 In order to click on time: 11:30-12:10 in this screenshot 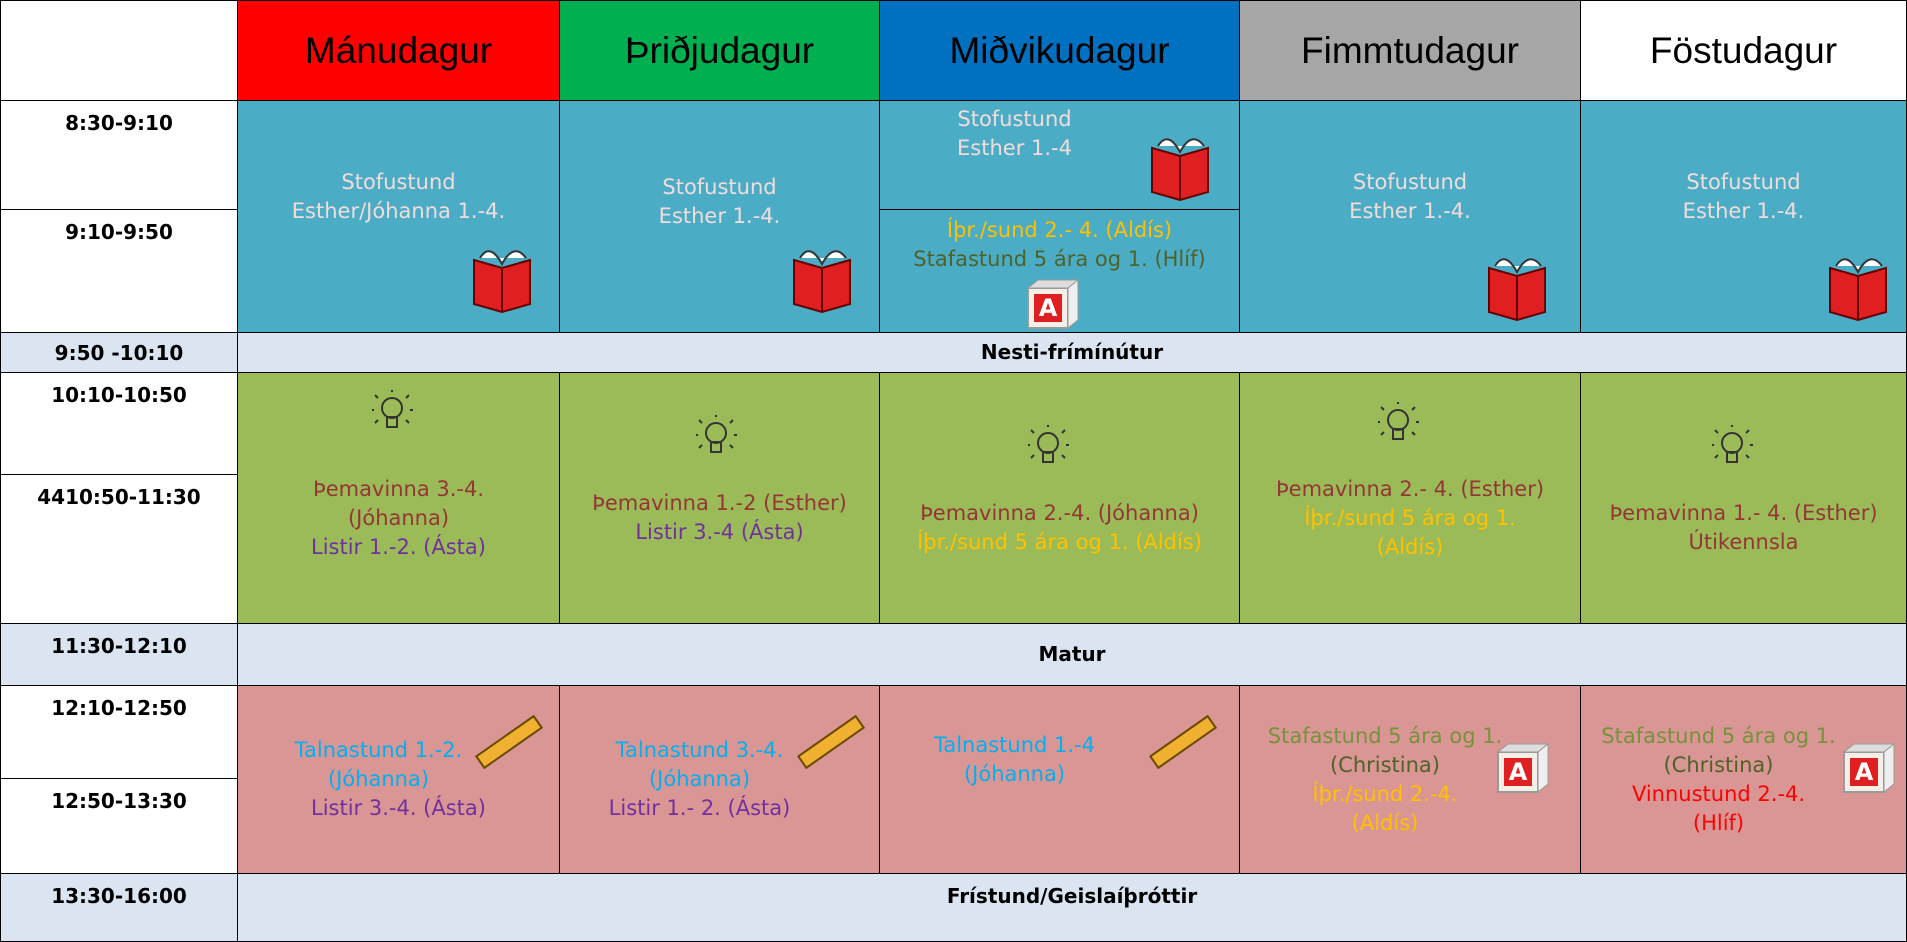, I will do `click(119, 654)`.